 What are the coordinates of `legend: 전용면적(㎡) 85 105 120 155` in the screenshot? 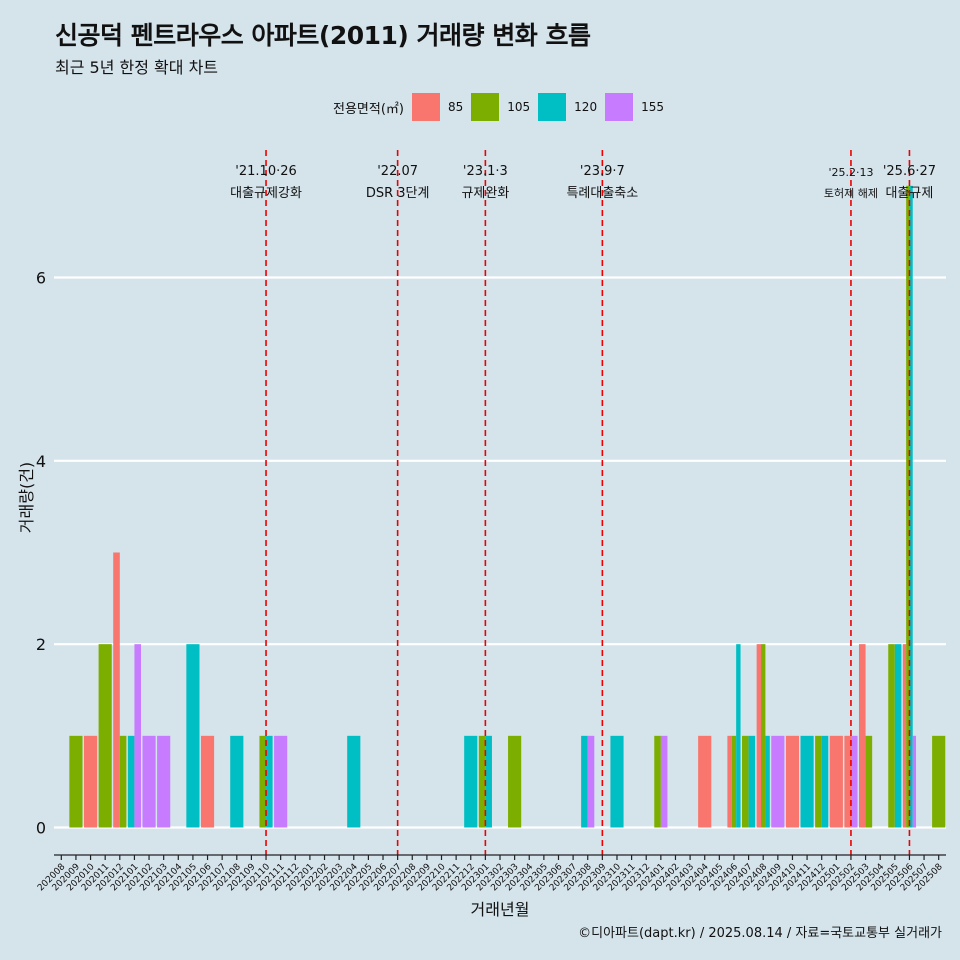 It's located at (502, 107).